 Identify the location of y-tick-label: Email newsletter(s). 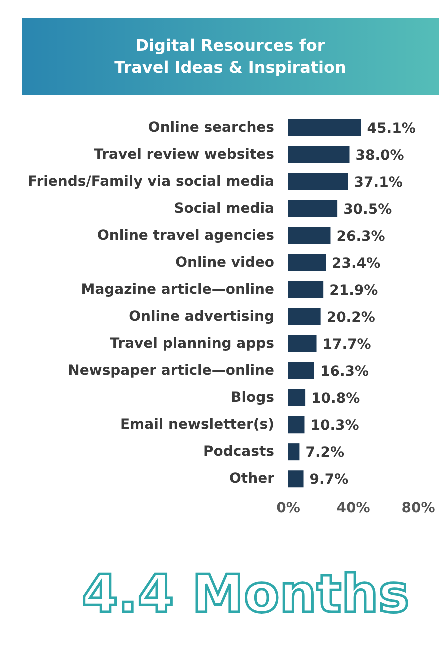
(197, 425).